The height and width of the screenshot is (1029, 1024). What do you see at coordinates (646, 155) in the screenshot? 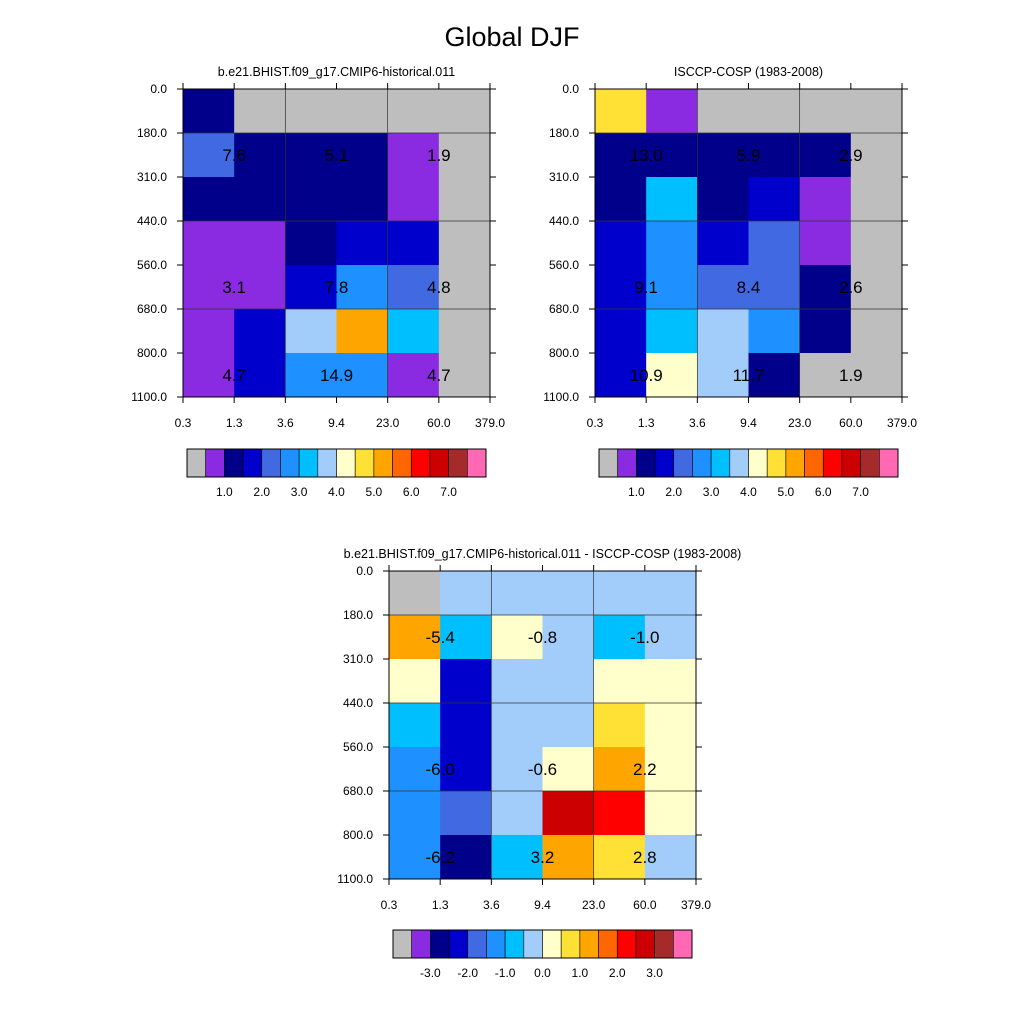
I see `data-label: 13.0` at bounding box center [646, 155].